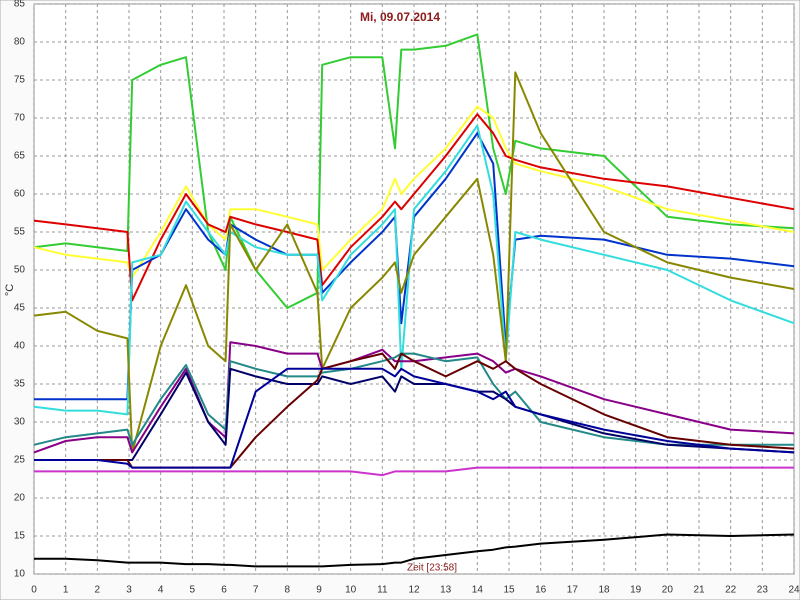 This screenshot has width=800, height=600. Describe the element at coordinates (509, 590) in the screenshot. I see `x-tick-label: 15` at that location.